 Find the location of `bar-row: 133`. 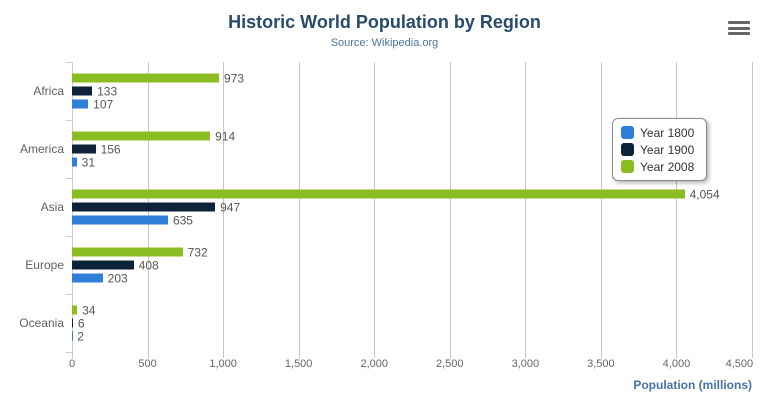

bar-row: 133 is located at coordinates (412, 91).